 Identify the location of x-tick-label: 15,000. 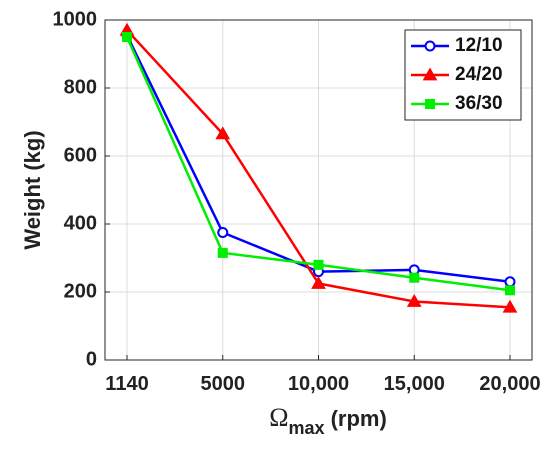
(414, 384).